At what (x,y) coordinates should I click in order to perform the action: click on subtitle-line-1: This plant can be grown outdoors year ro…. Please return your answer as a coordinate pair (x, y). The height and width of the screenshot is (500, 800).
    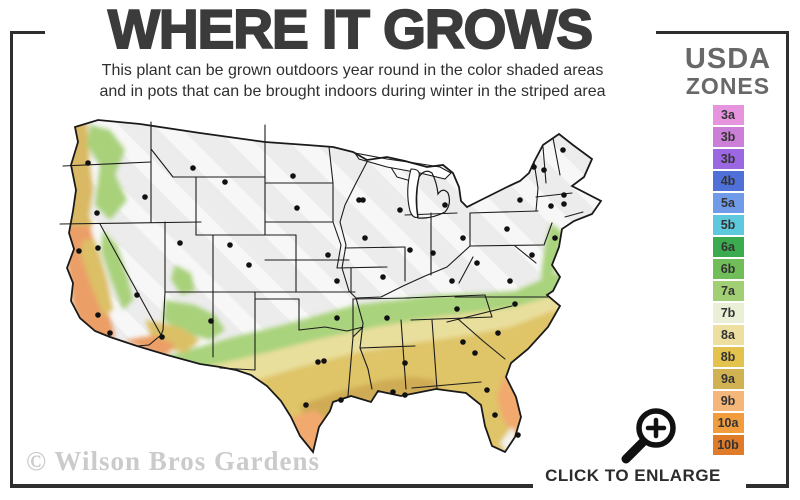
    Looking at the image, I should click on (352, 70).